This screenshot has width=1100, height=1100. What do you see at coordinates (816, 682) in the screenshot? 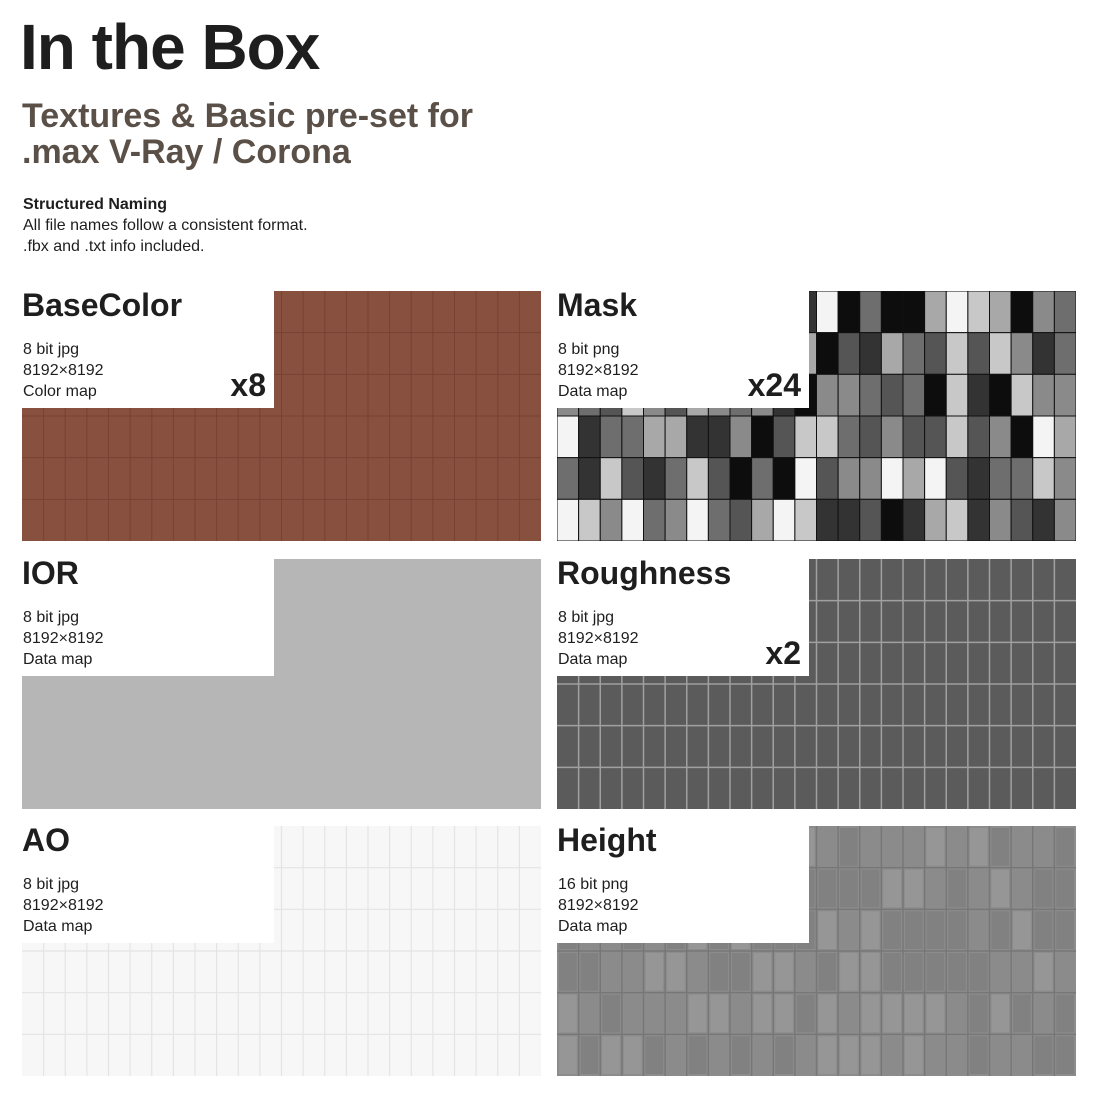
I see `texture-card: Roughness 8 bit jpg 8192×8192 Data map x2` at bounding box center [816, 682].